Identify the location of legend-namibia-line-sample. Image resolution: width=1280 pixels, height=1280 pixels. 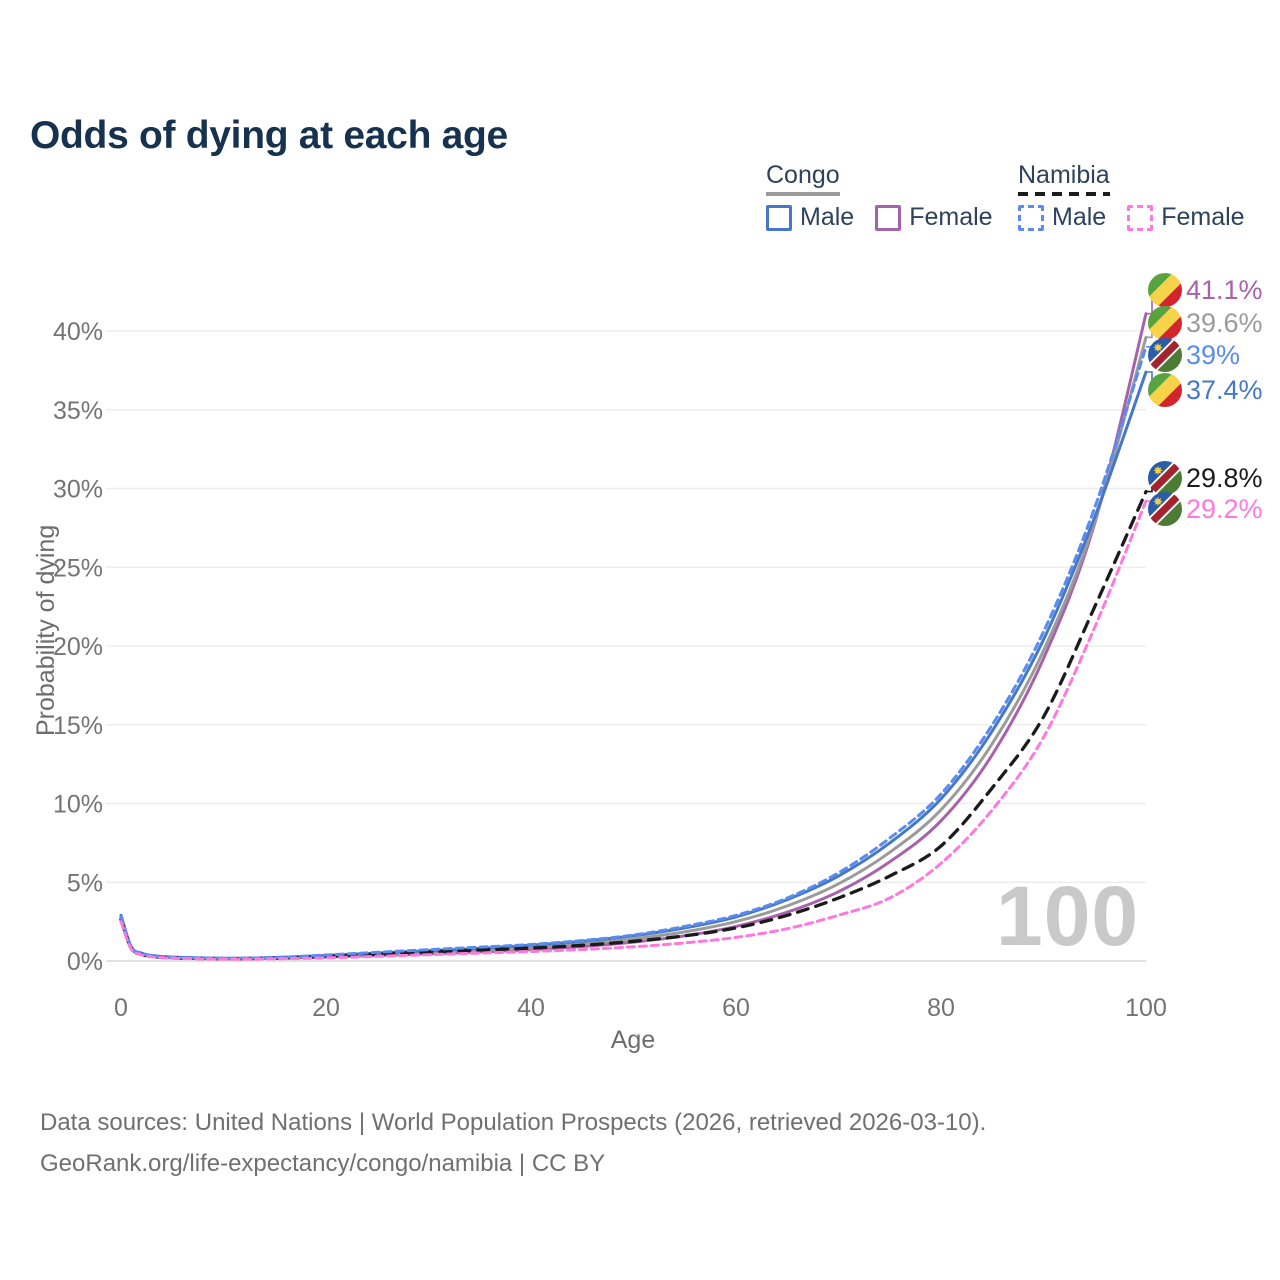
(1064, 194).